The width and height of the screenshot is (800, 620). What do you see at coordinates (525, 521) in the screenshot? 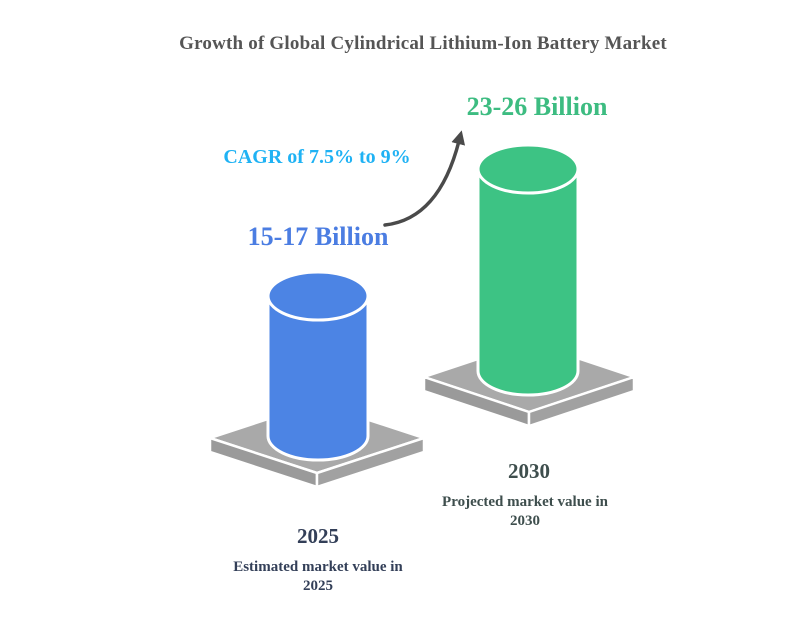
I see `caption-2030-line2: 2030` at bounding box center [525, 521].